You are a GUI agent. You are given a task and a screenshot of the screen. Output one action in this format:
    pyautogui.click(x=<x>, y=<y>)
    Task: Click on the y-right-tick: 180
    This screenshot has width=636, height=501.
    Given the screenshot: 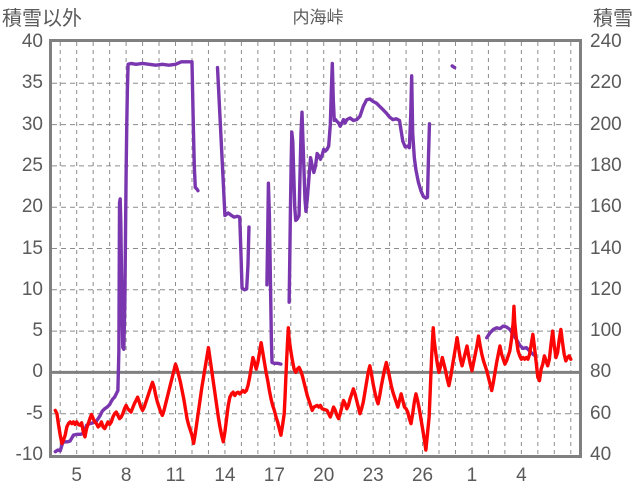 What is the action you would take?
    pyautogui.click(x=606, y=165)
    